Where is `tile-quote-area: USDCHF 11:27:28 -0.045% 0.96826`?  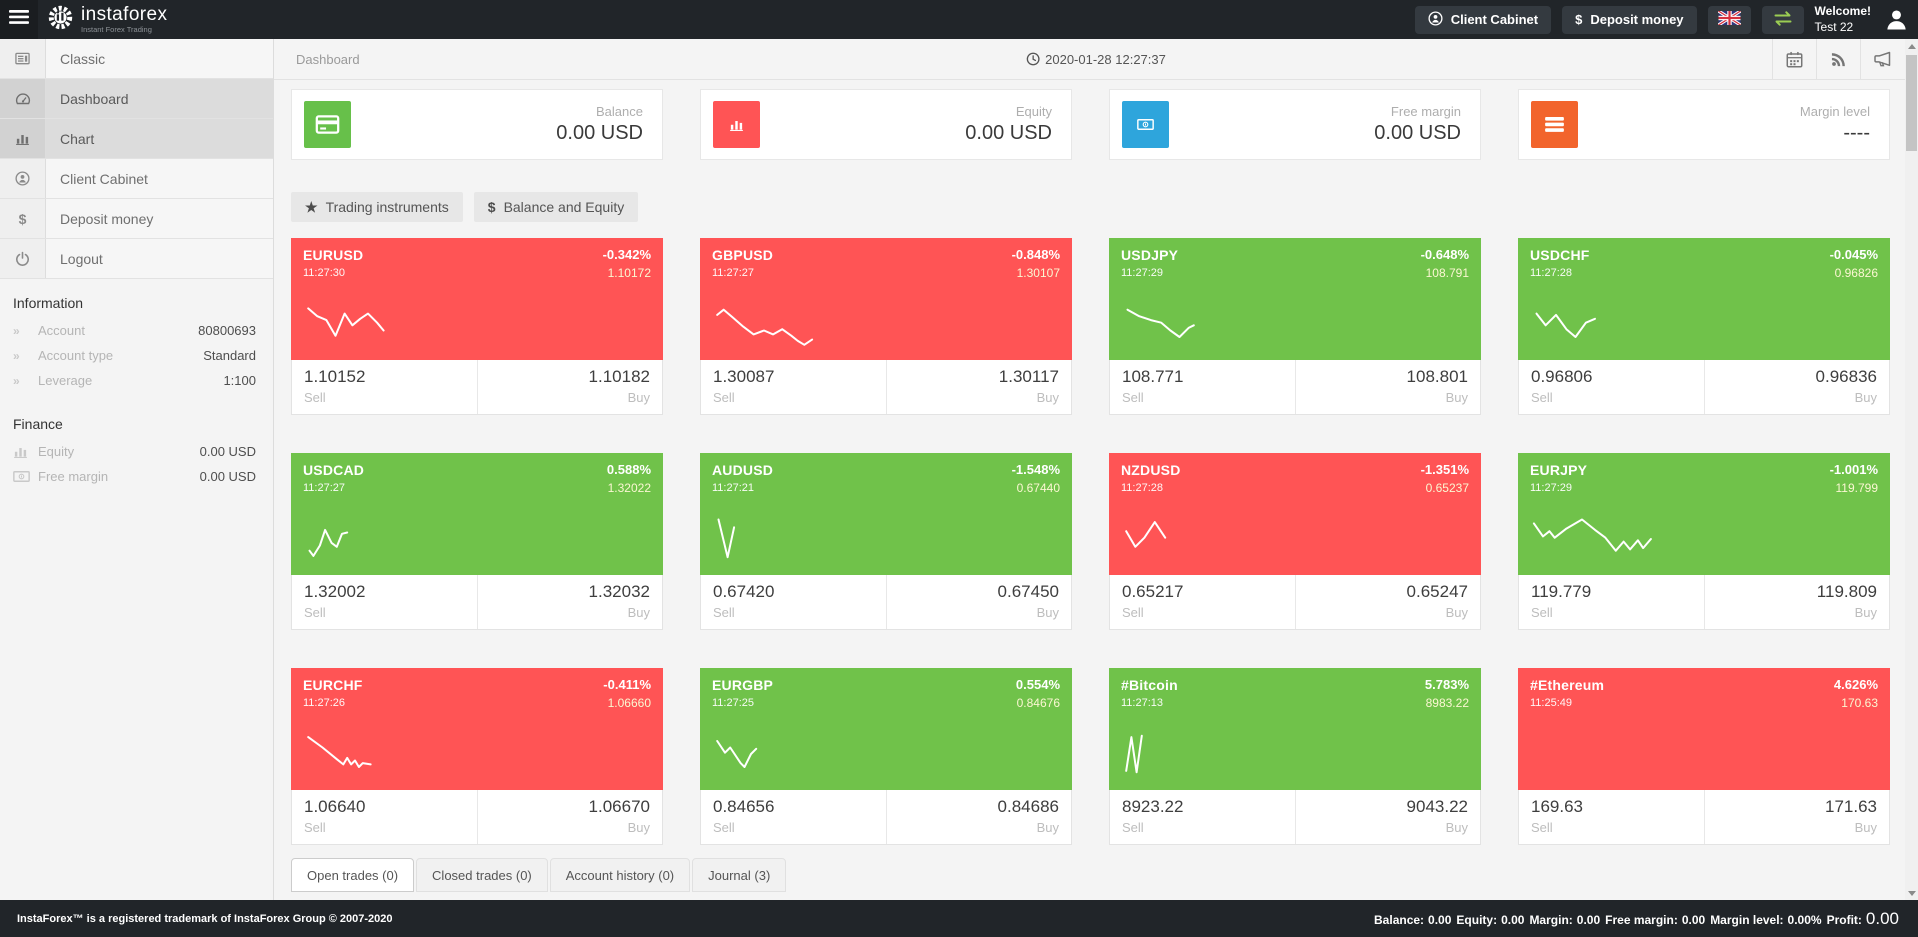 tile-quote-area: USDCHF 11:27:28 -0.045% 0.96826 is located at coordinates (1704, 299).